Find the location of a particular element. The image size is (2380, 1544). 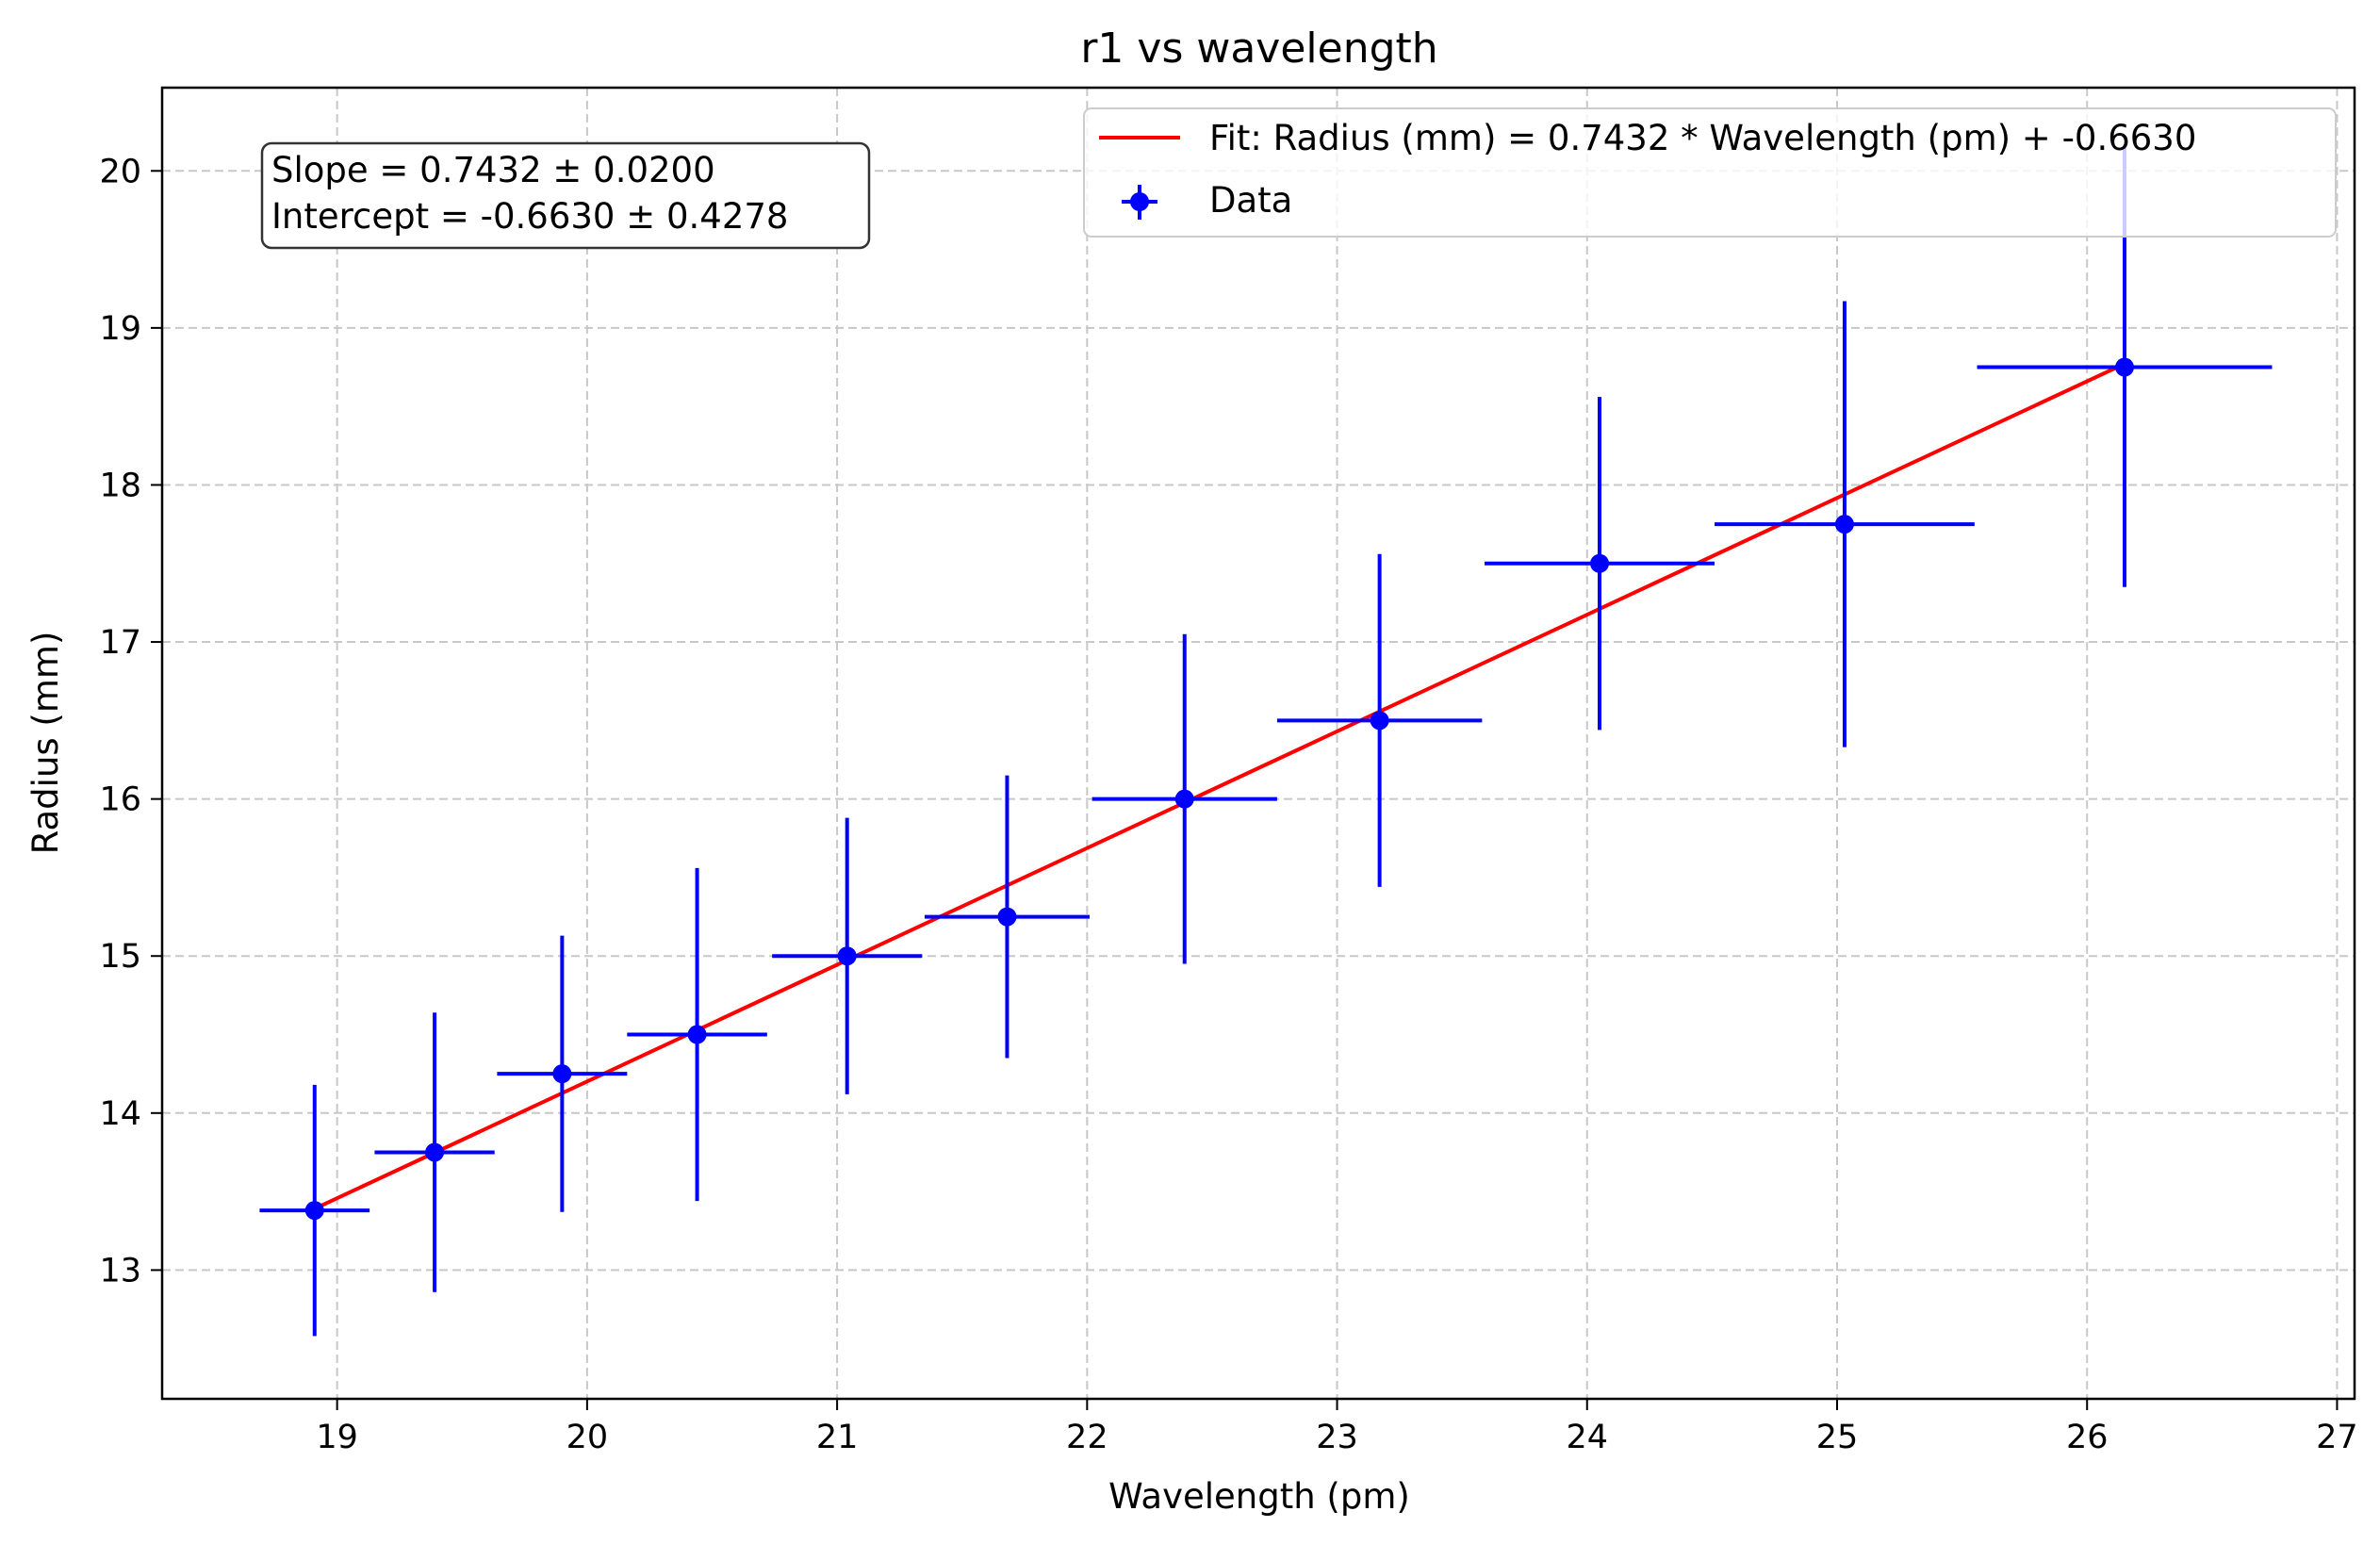

x-tick-label: 24 is located at coordinates (1587, 1437).